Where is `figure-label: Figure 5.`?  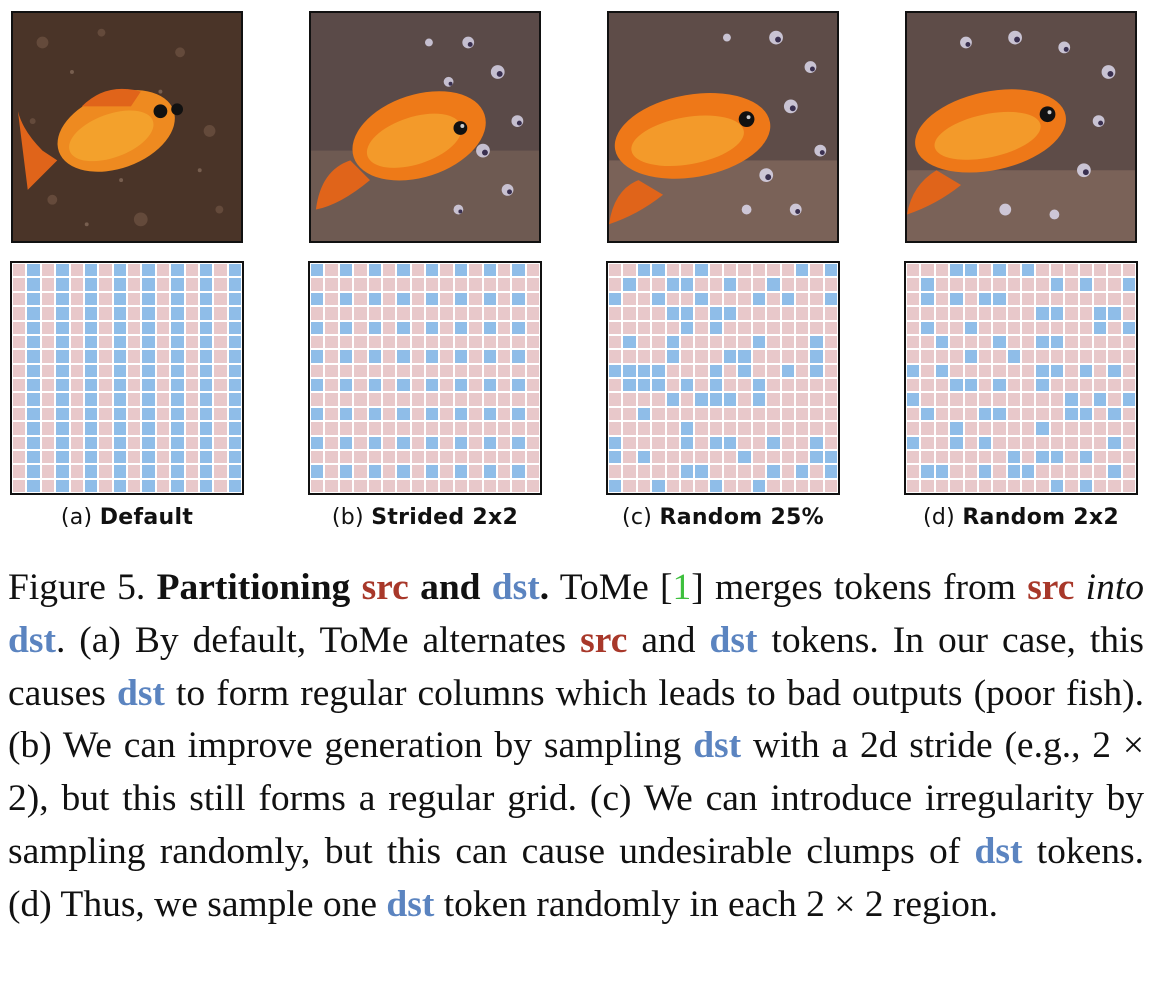 figure-label: Figure 5. is located at coordinates (77, 587).